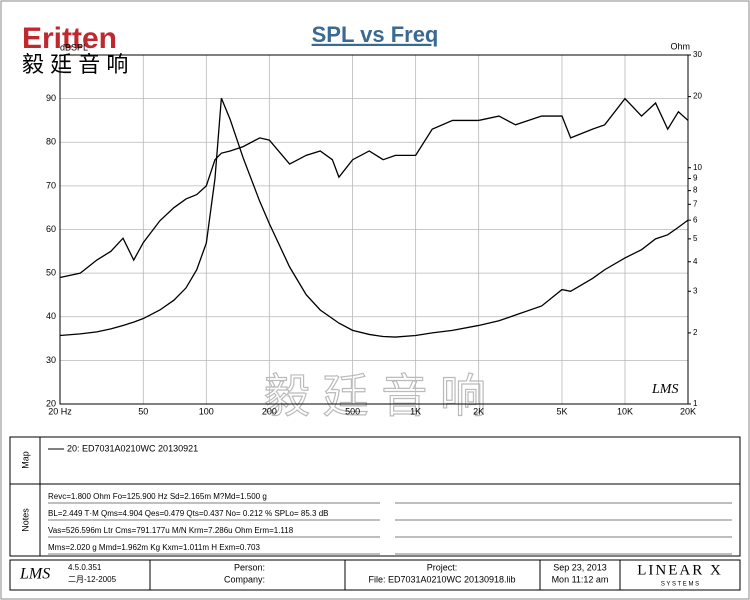  What do you see at coordinates (74, 47) in the screenshot?
I see `y-axis-label: dBSPL` at bounding box center [74, 47].